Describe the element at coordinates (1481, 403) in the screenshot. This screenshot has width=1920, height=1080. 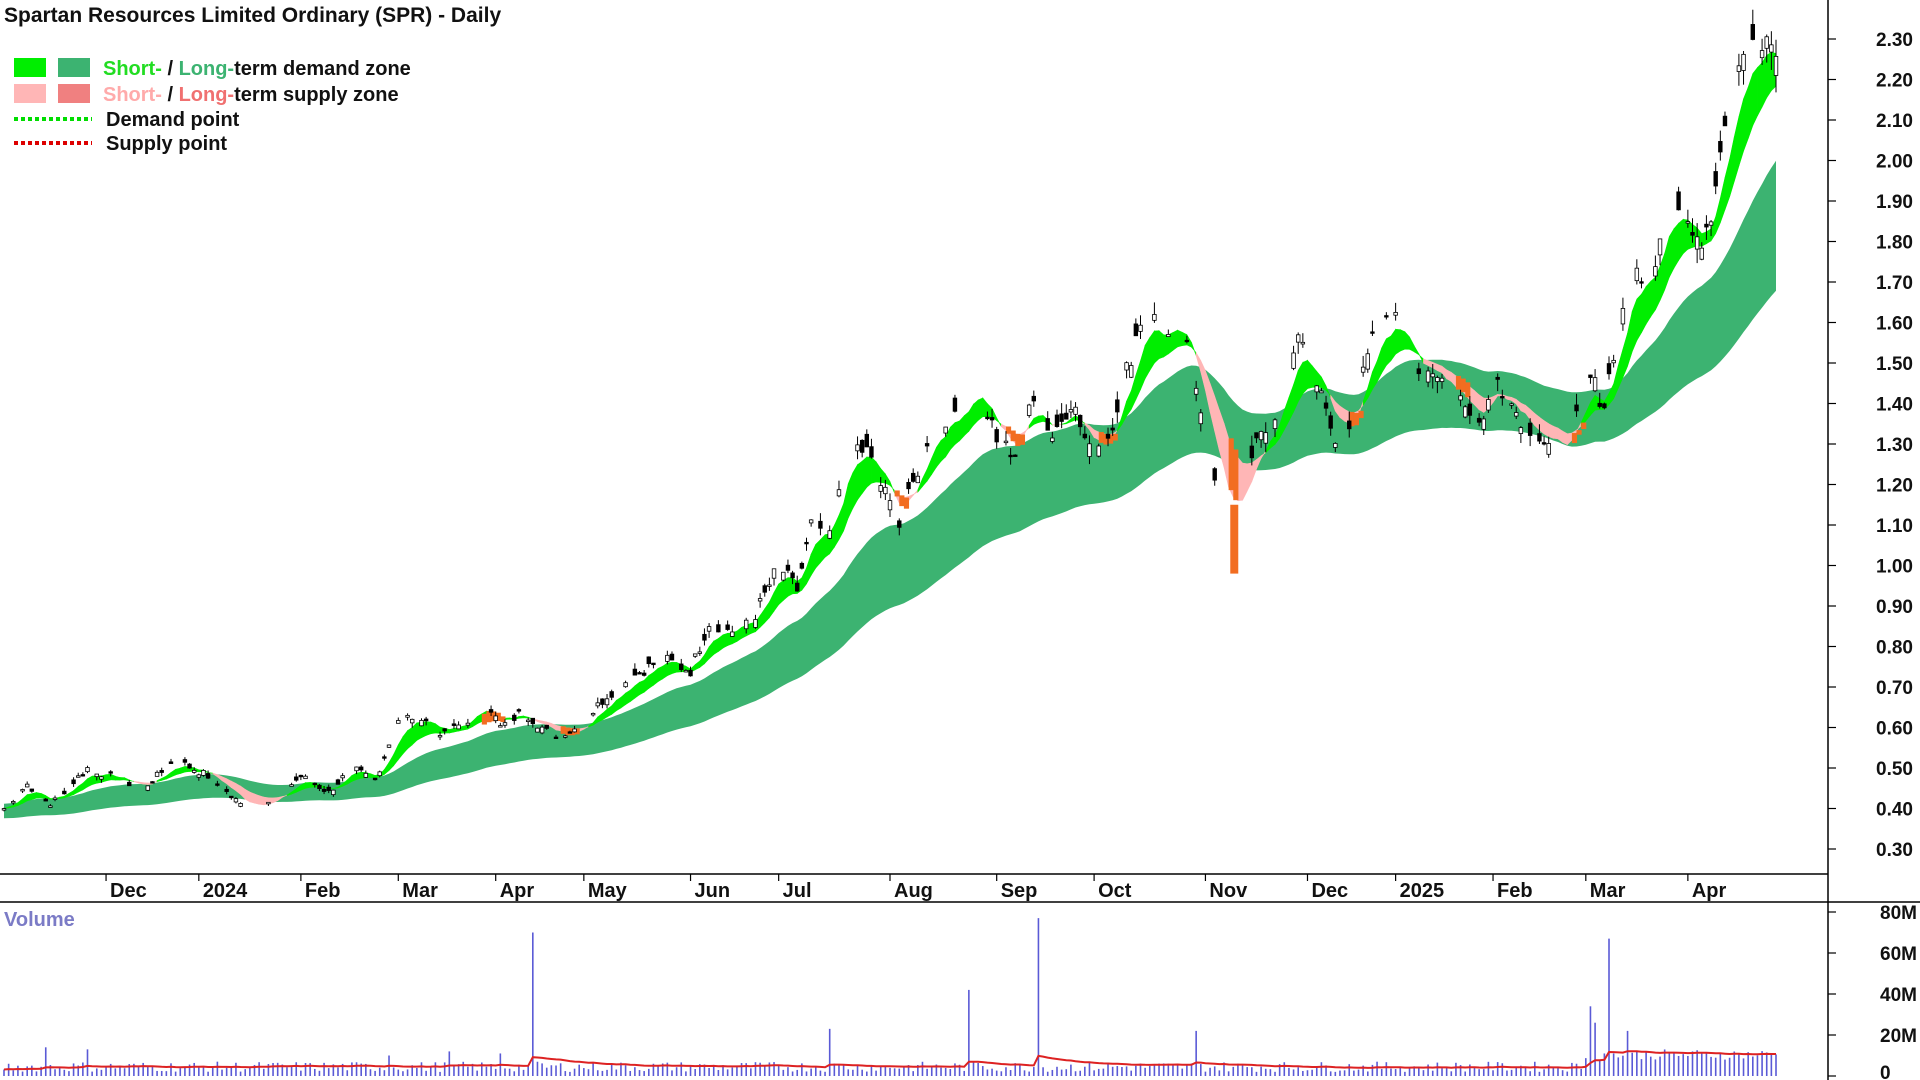
I see `short-term-supply-segment` at that location.